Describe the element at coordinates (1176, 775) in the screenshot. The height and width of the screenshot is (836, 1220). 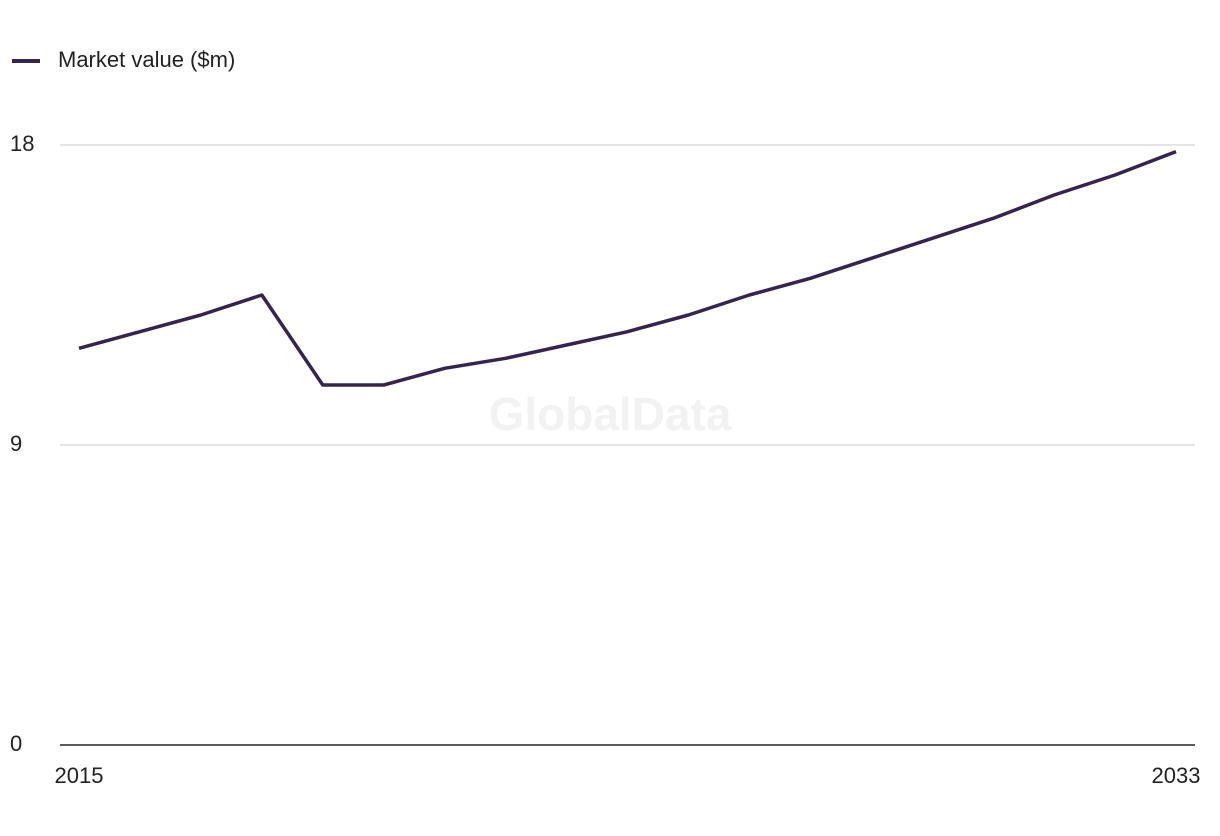
I see `x-tick-label: 2033` at that location.